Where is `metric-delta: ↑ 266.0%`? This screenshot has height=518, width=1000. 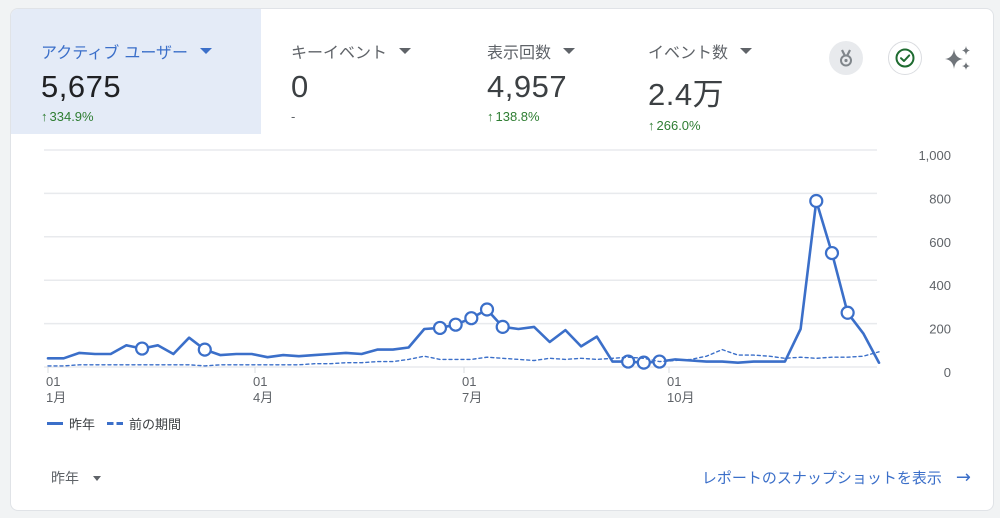 metric-delta: ↑ 266.0% is located at coordinates (674, 125).